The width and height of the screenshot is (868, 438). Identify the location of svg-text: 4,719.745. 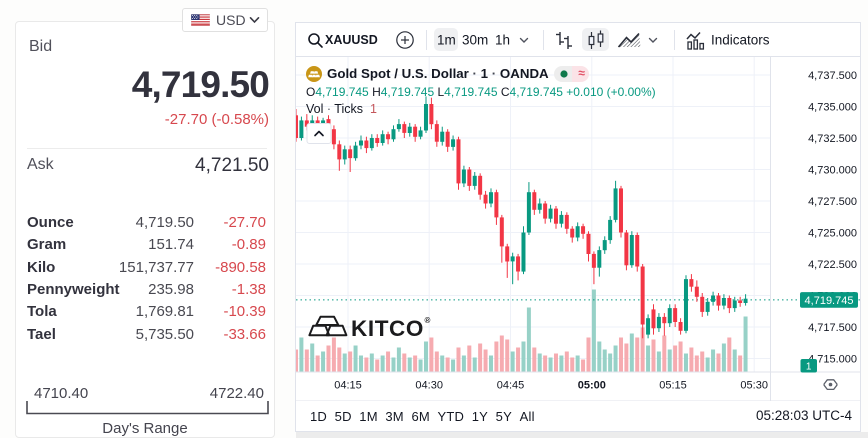
(829, 301).